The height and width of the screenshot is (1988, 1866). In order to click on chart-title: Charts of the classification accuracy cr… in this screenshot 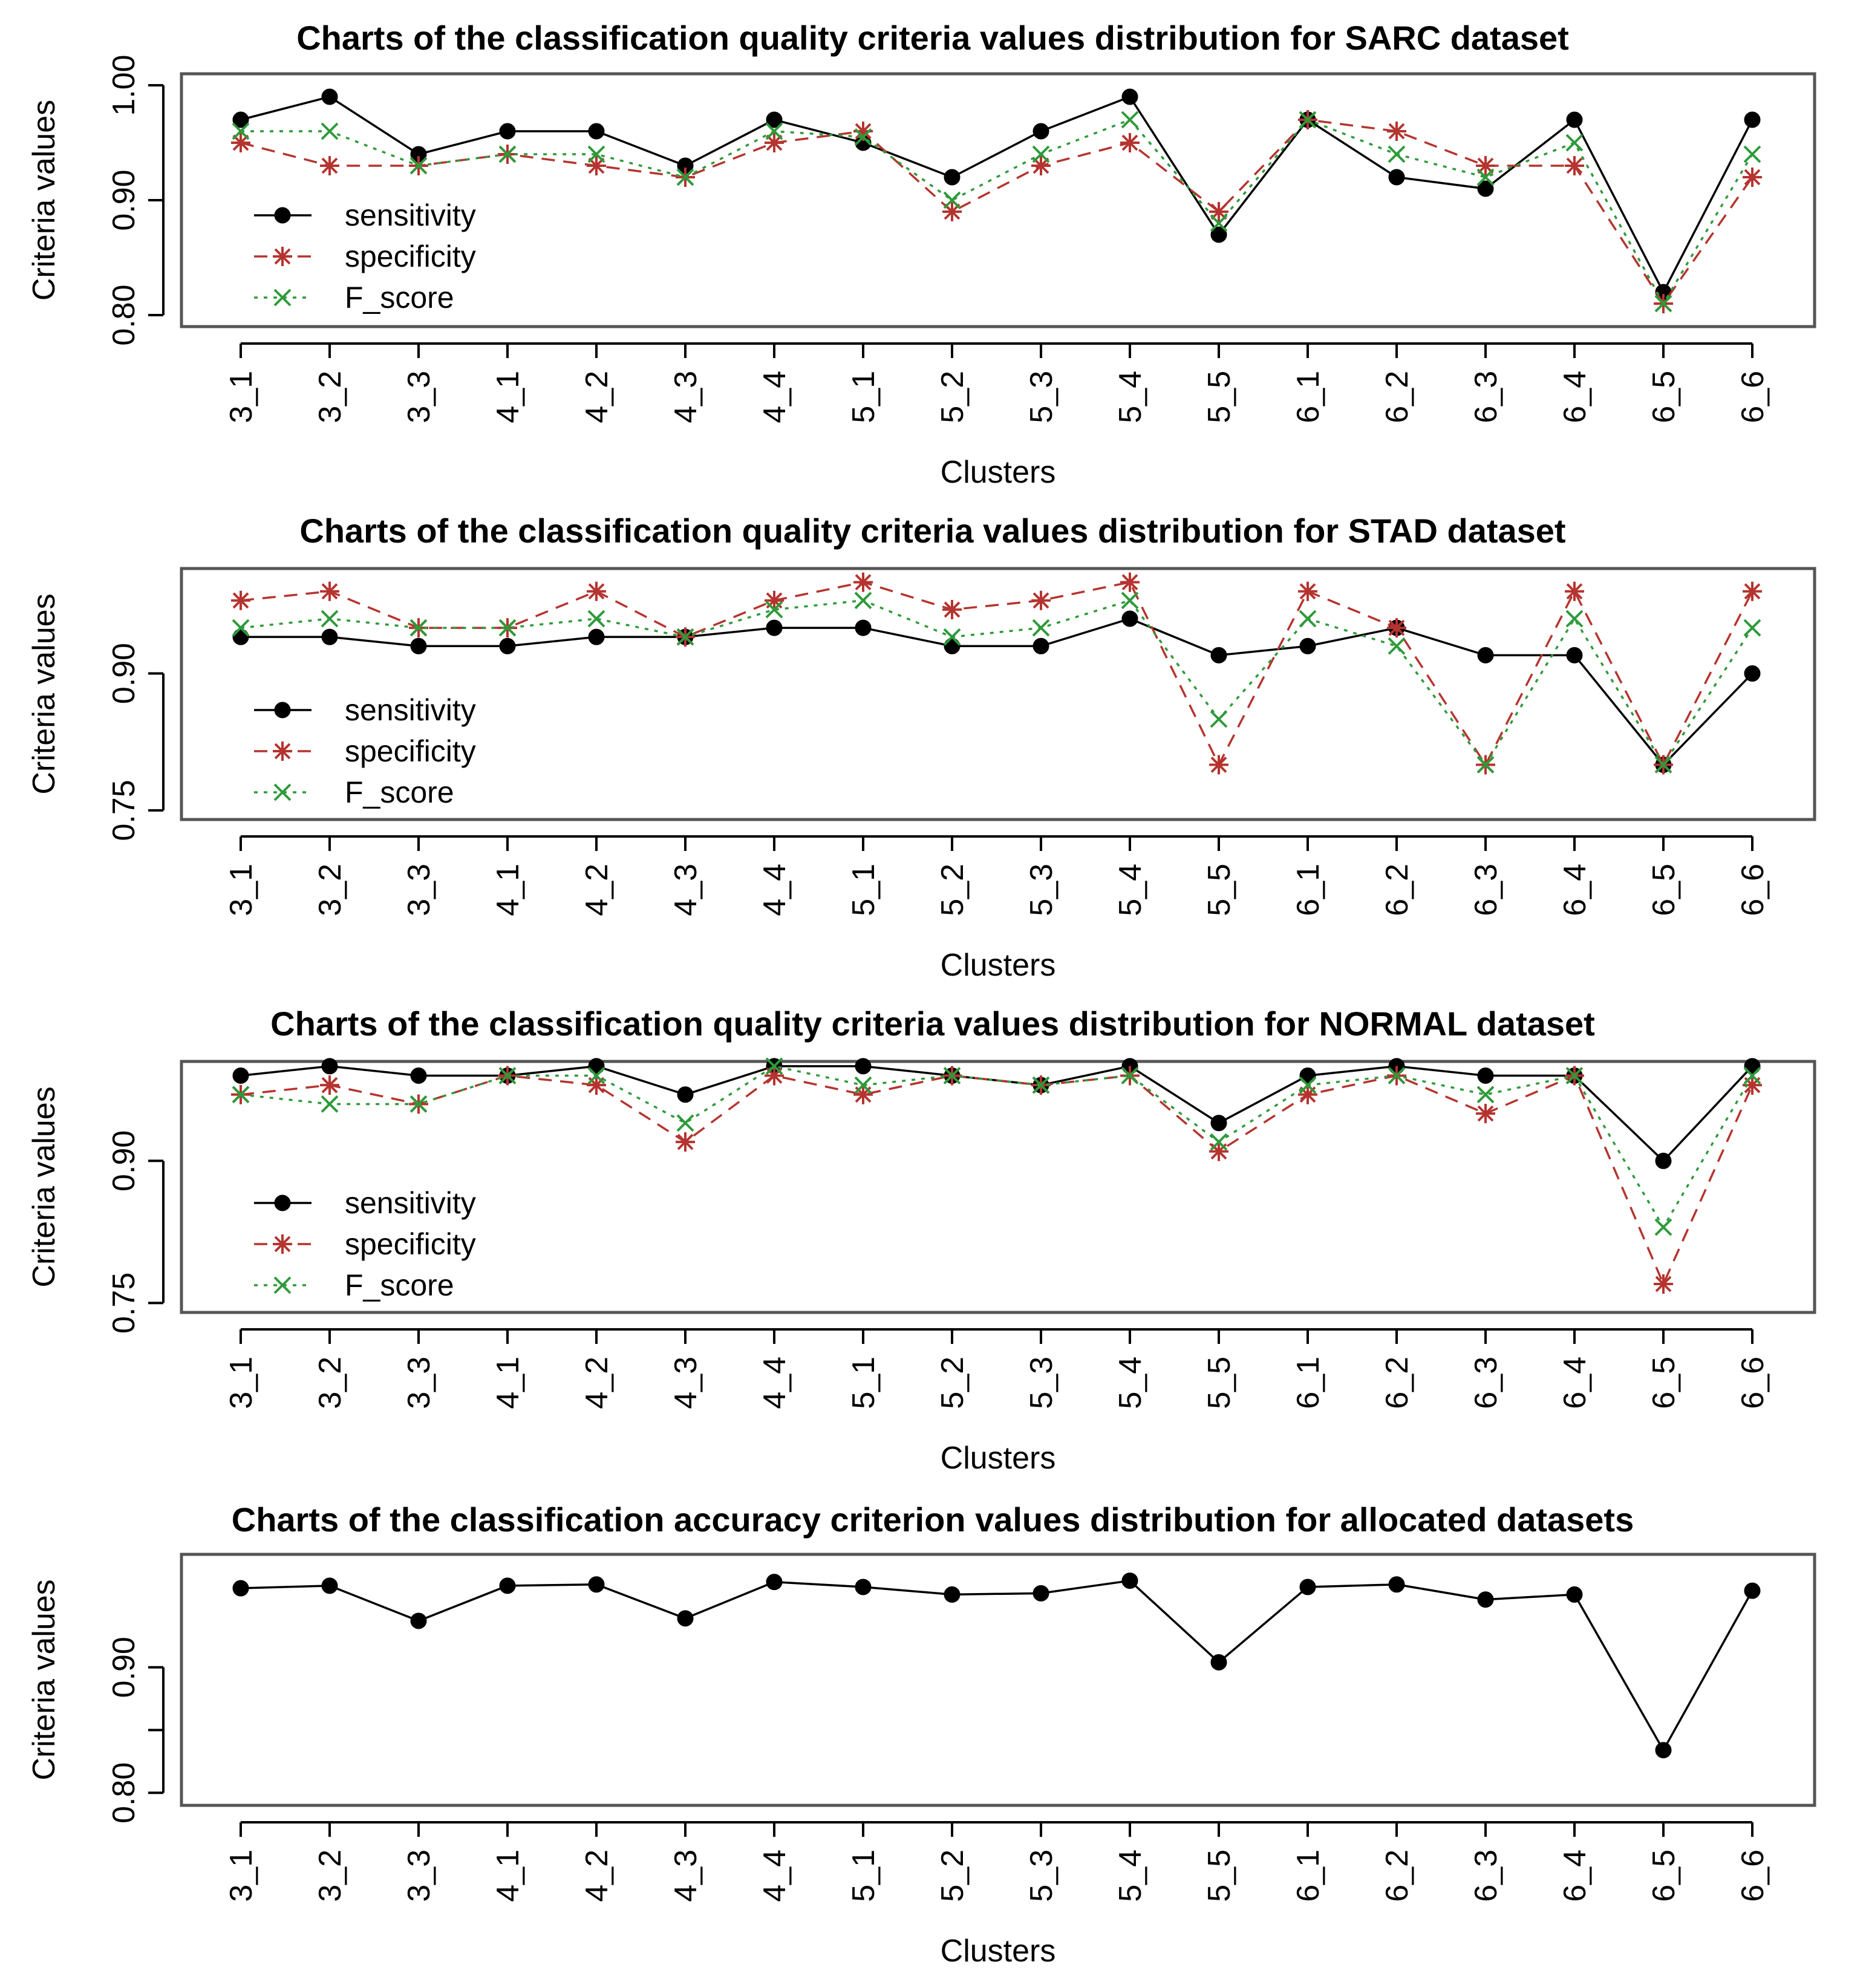, I will do `click(933, 1520)`.